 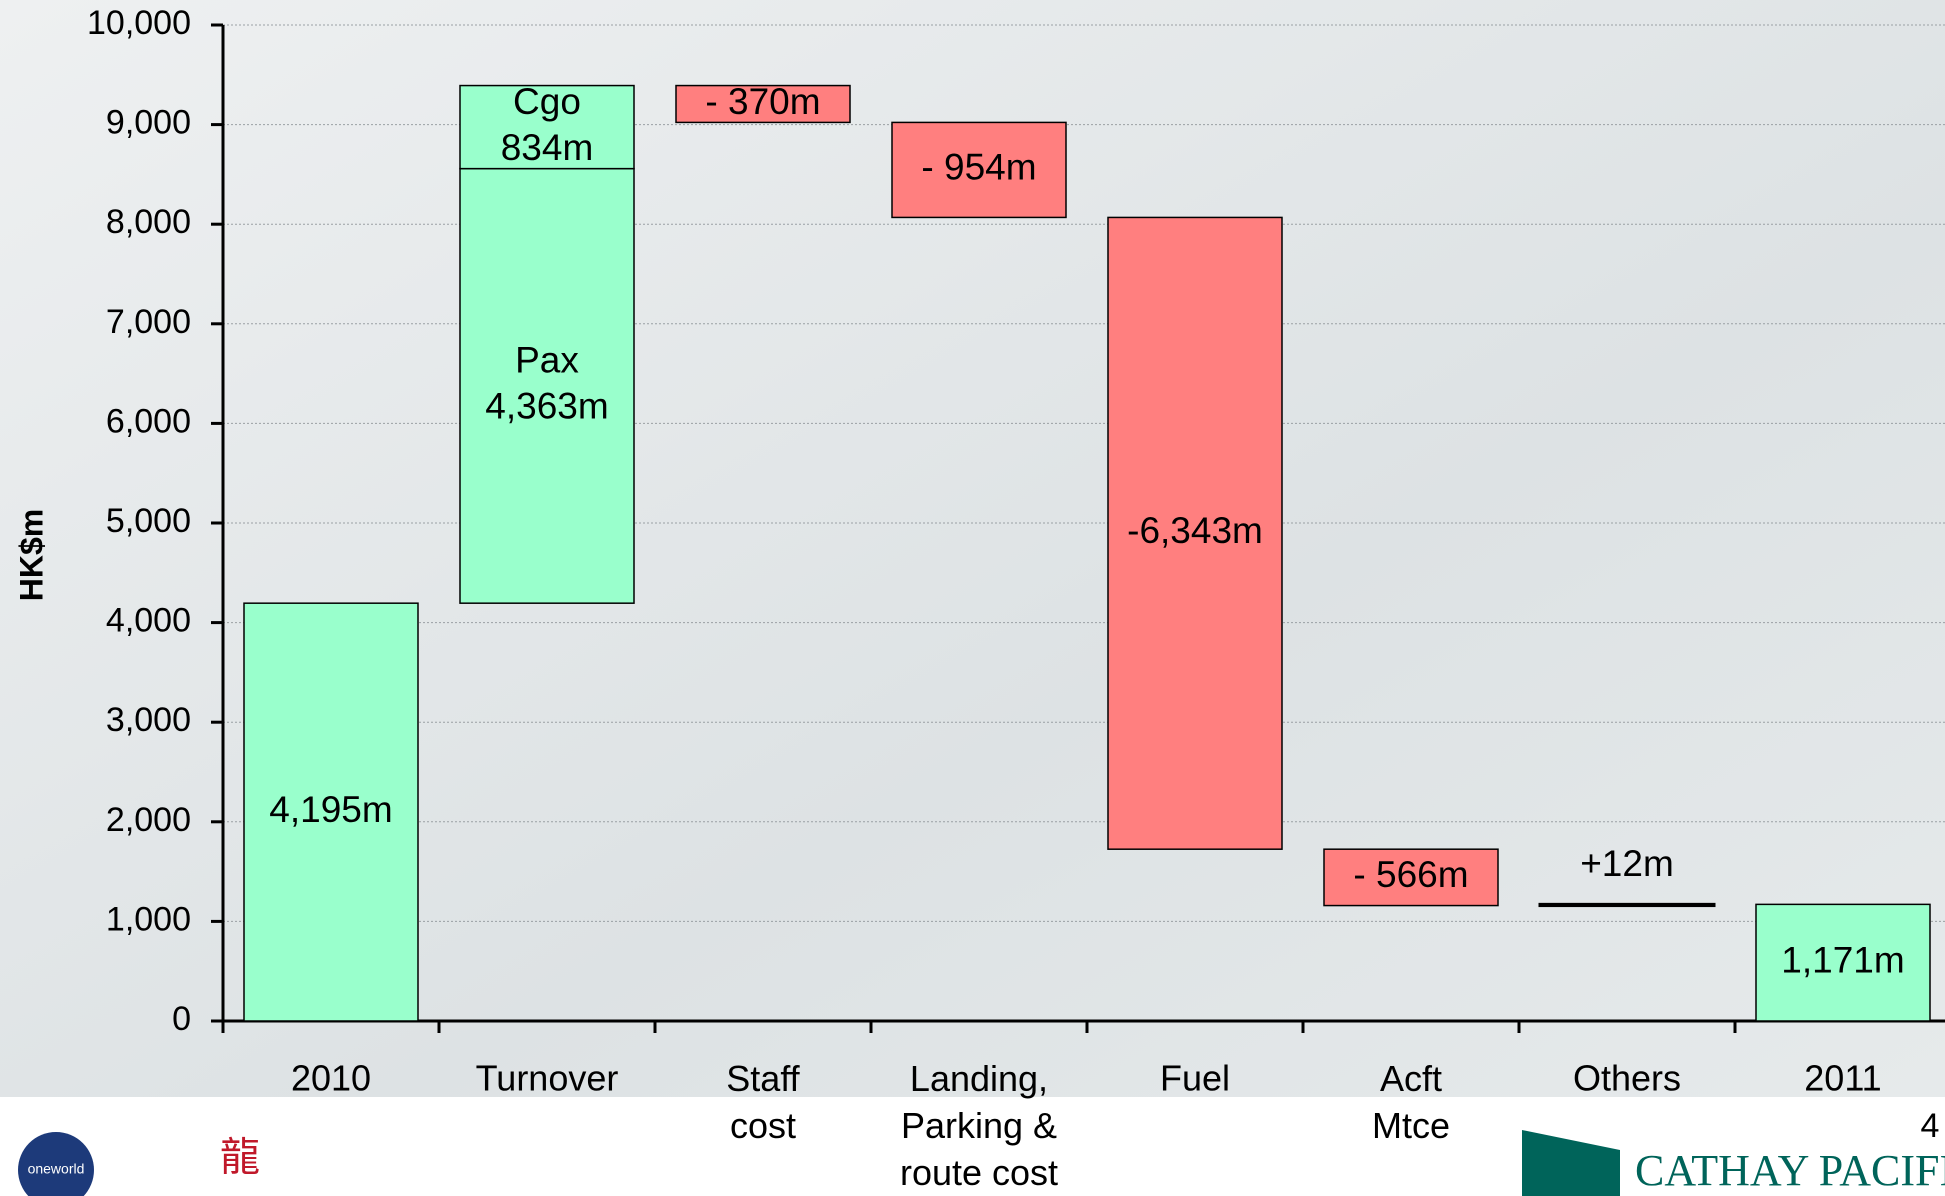 I want to click on y-tick-label: 8,000, so click(x=148, y=222).